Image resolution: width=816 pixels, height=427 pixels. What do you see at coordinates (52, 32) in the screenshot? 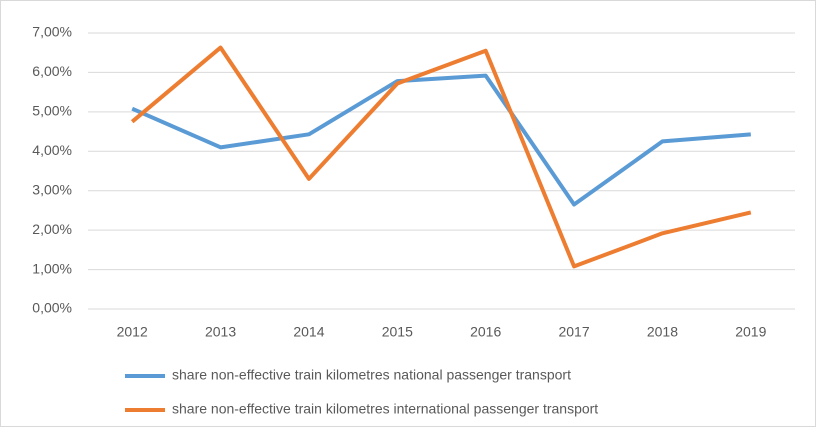
I see `y-tick-label: 7,00%` at bounding box center [52, 32].